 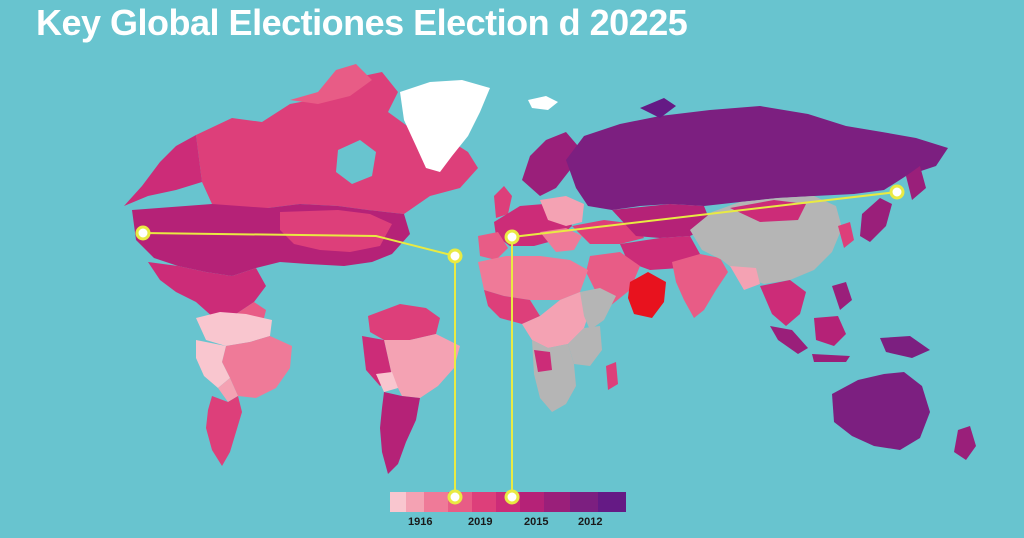 I want to click on colombia-venezuela, so click(x=234, y=329).